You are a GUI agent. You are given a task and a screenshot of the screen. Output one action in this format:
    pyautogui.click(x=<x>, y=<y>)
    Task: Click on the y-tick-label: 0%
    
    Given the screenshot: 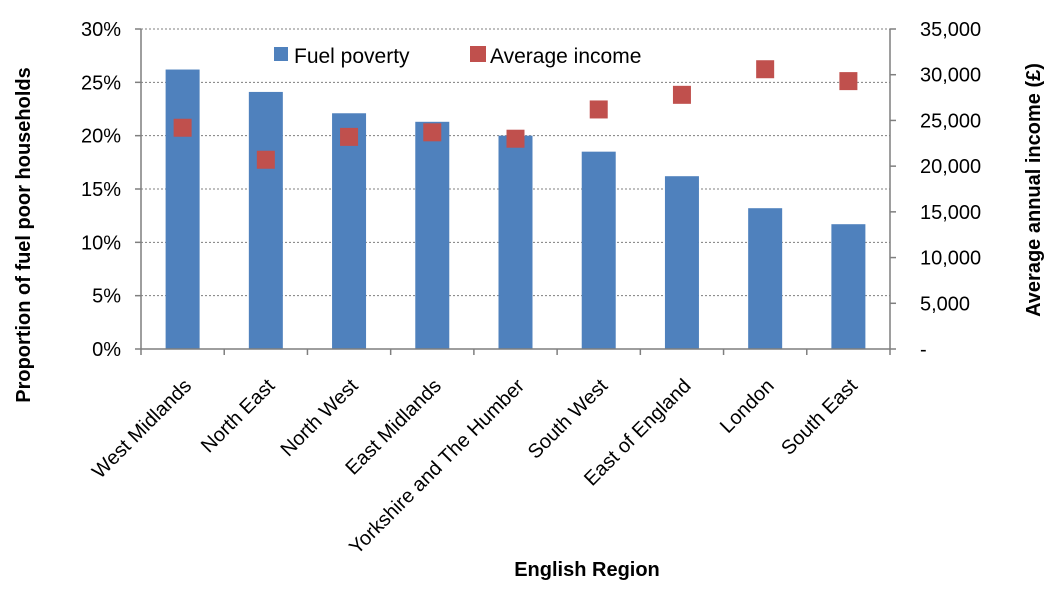 What is the action you would take?
    pyautogui.click(x=106, y=350)
    